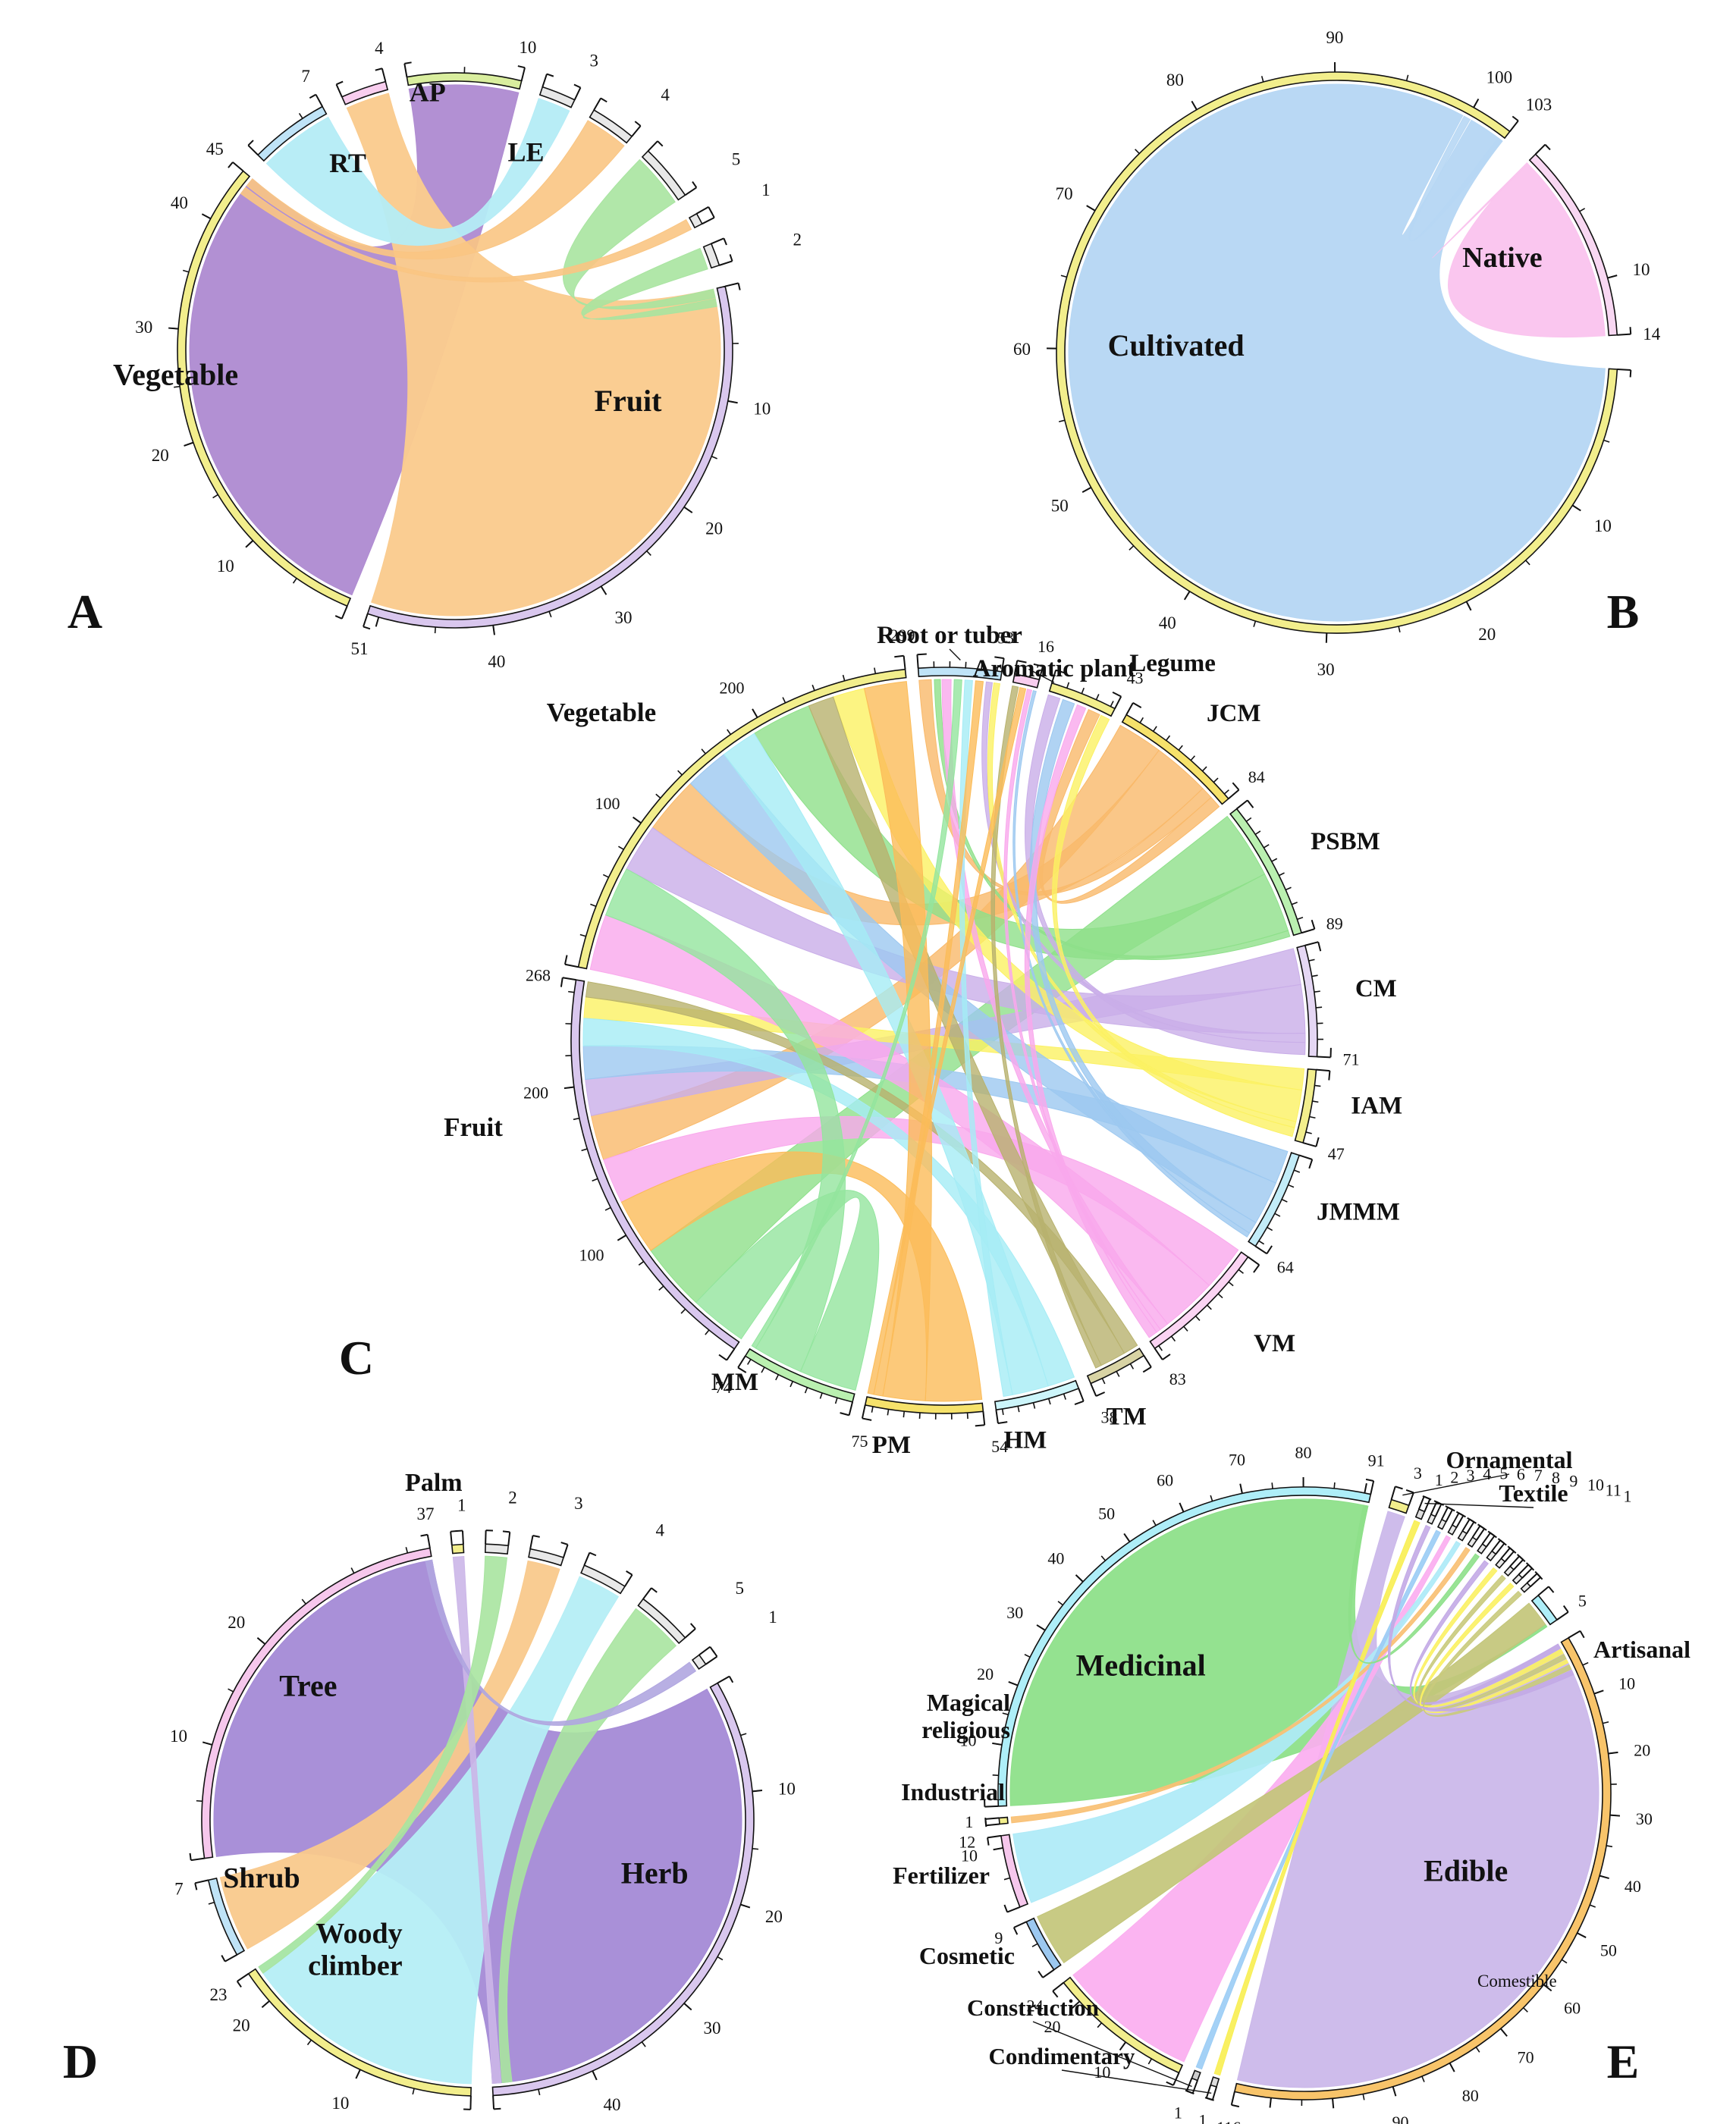 This screenshot has width=1736, height=2124. Describe the element at coordinates (316, 1703) in the screenshot. I see `arc-D-Tree` at that location.